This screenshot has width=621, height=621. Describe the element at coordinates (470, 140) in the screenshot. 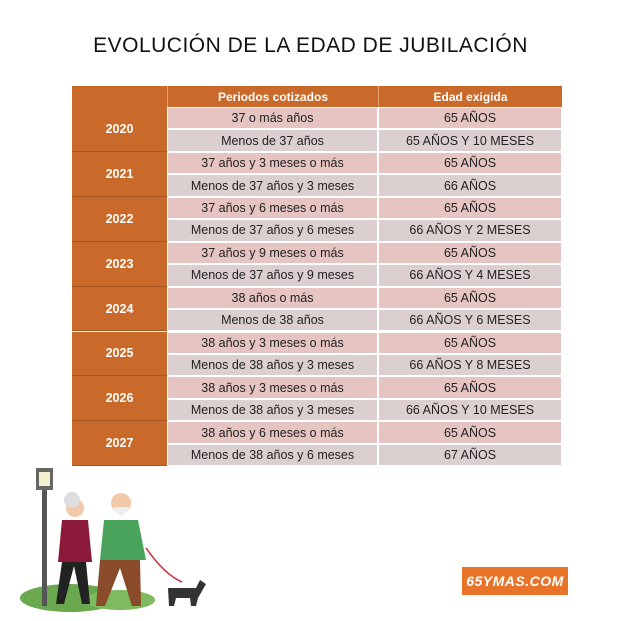

I see `age-cell: 65 AÑOS Y 10 MESES` at that location.